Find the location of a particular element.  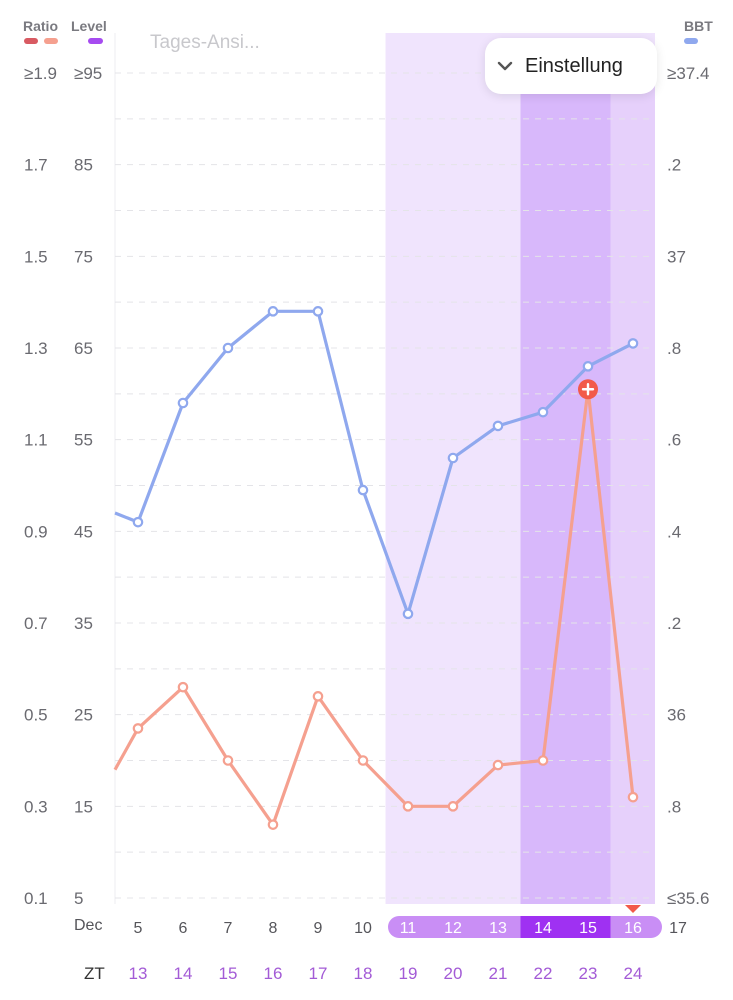

date-tick-label: 16 is located at coordinates (633, 928).